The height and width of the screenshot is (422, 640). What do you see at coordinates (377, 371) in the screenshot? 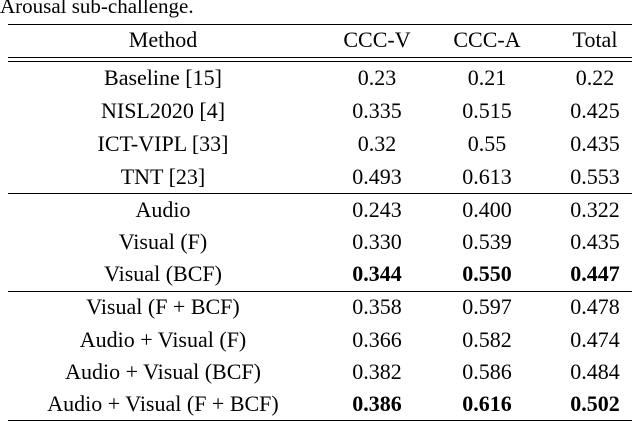
I see `value-cell: 0.382` at bounding box center [377, 371].